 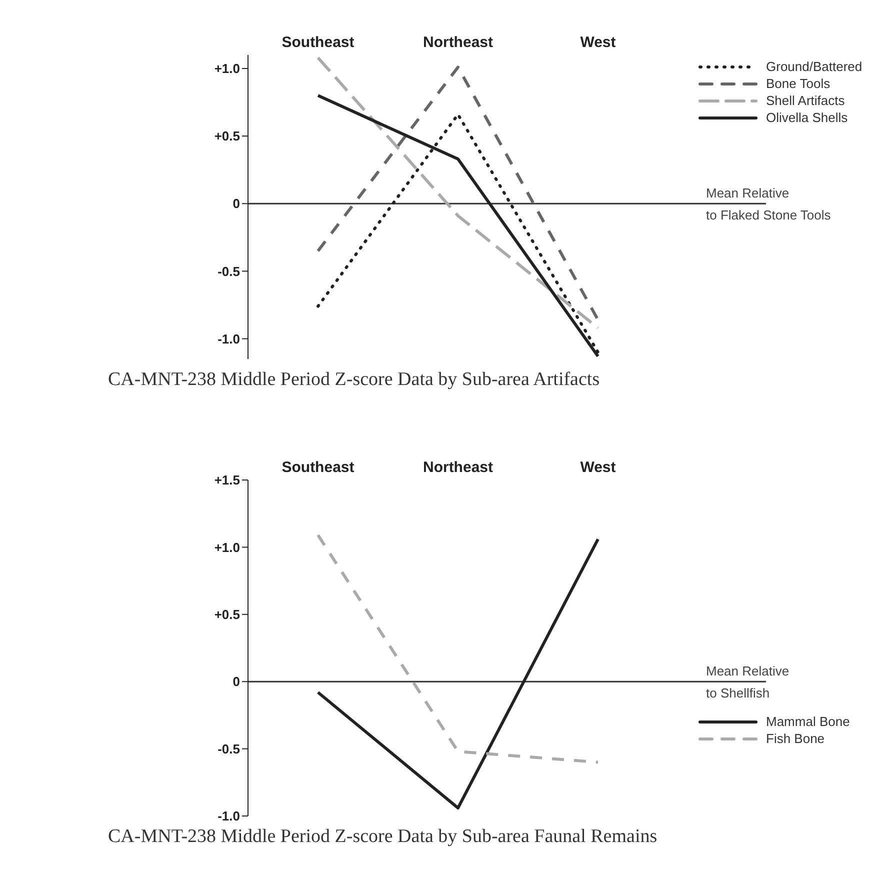 I want to click on text: CA-MNT-238 Middle Period Z-score Data by Sub-area Faunal Remains, so click(x=383, y=837).